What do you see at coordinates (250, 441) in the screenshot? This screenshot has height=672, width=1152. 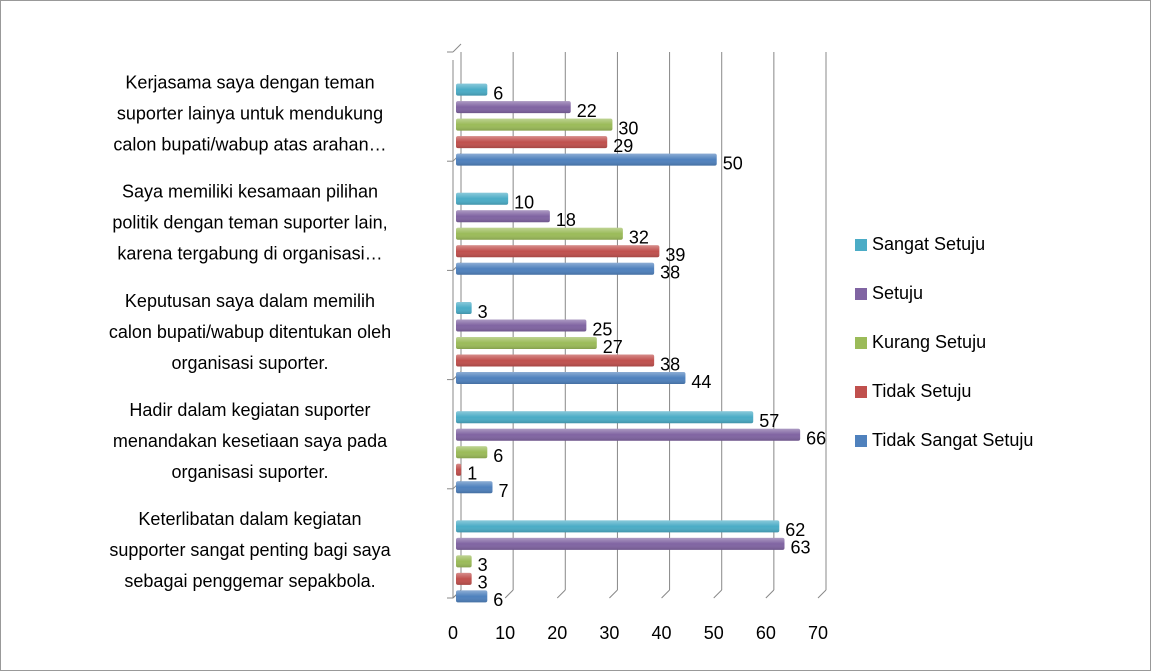 I see `category-label: menandakan kesetiaan saya pada` at bounding box center [250, 441].